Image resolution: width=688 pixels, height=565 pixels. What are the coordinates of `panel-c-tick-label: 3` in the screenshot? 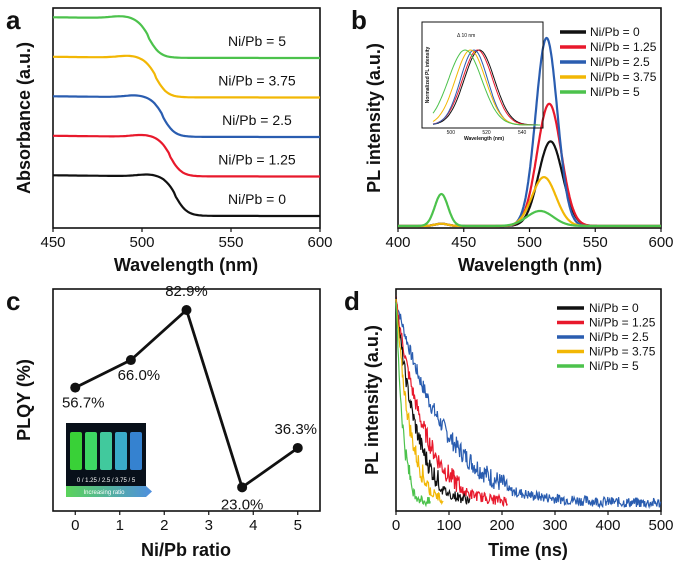 It's located at (209, 525).